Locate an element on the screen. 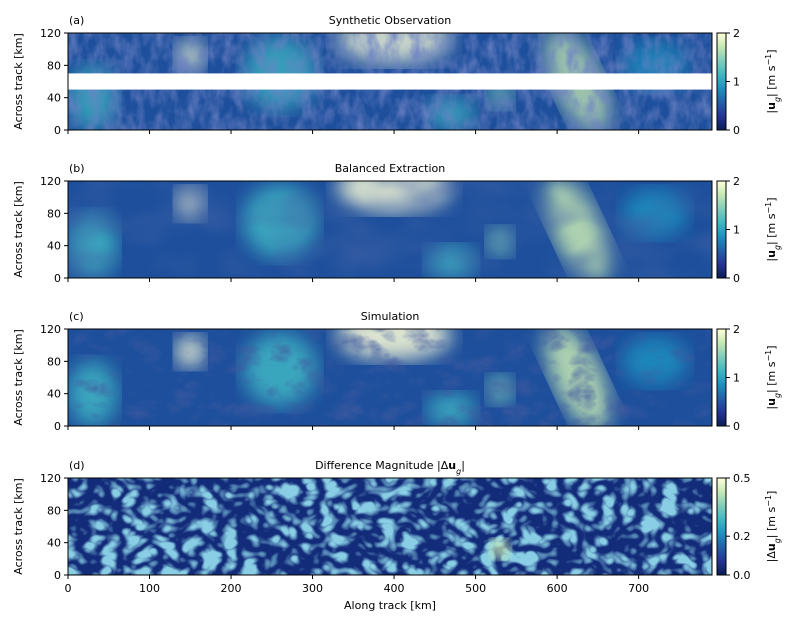 The width and height of the screenshot is (794, 633). panel-label: (a) is located at coordinates (76, 20).